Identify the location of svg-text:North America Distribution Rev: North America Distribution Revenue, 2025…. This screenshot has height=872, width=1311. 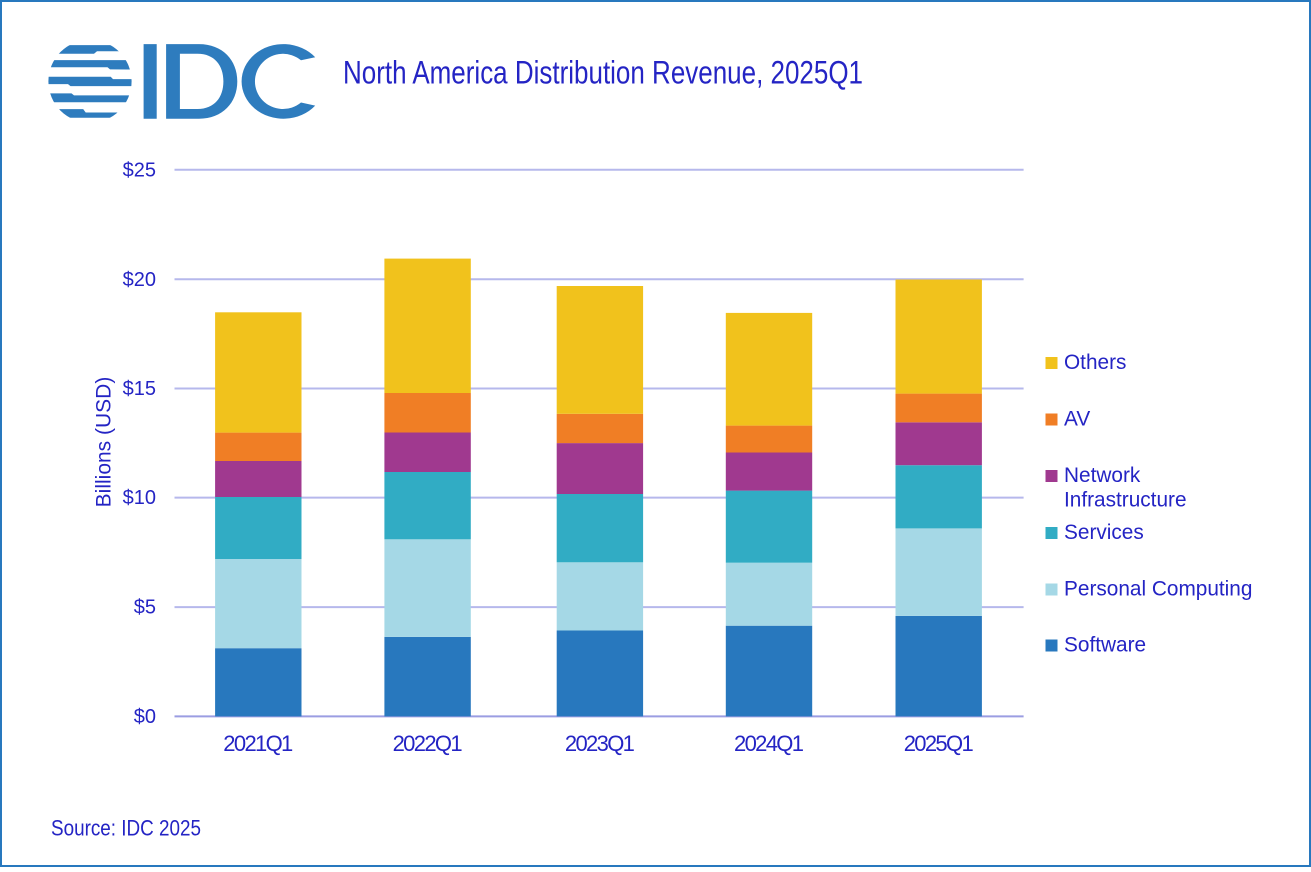
(603, 73).